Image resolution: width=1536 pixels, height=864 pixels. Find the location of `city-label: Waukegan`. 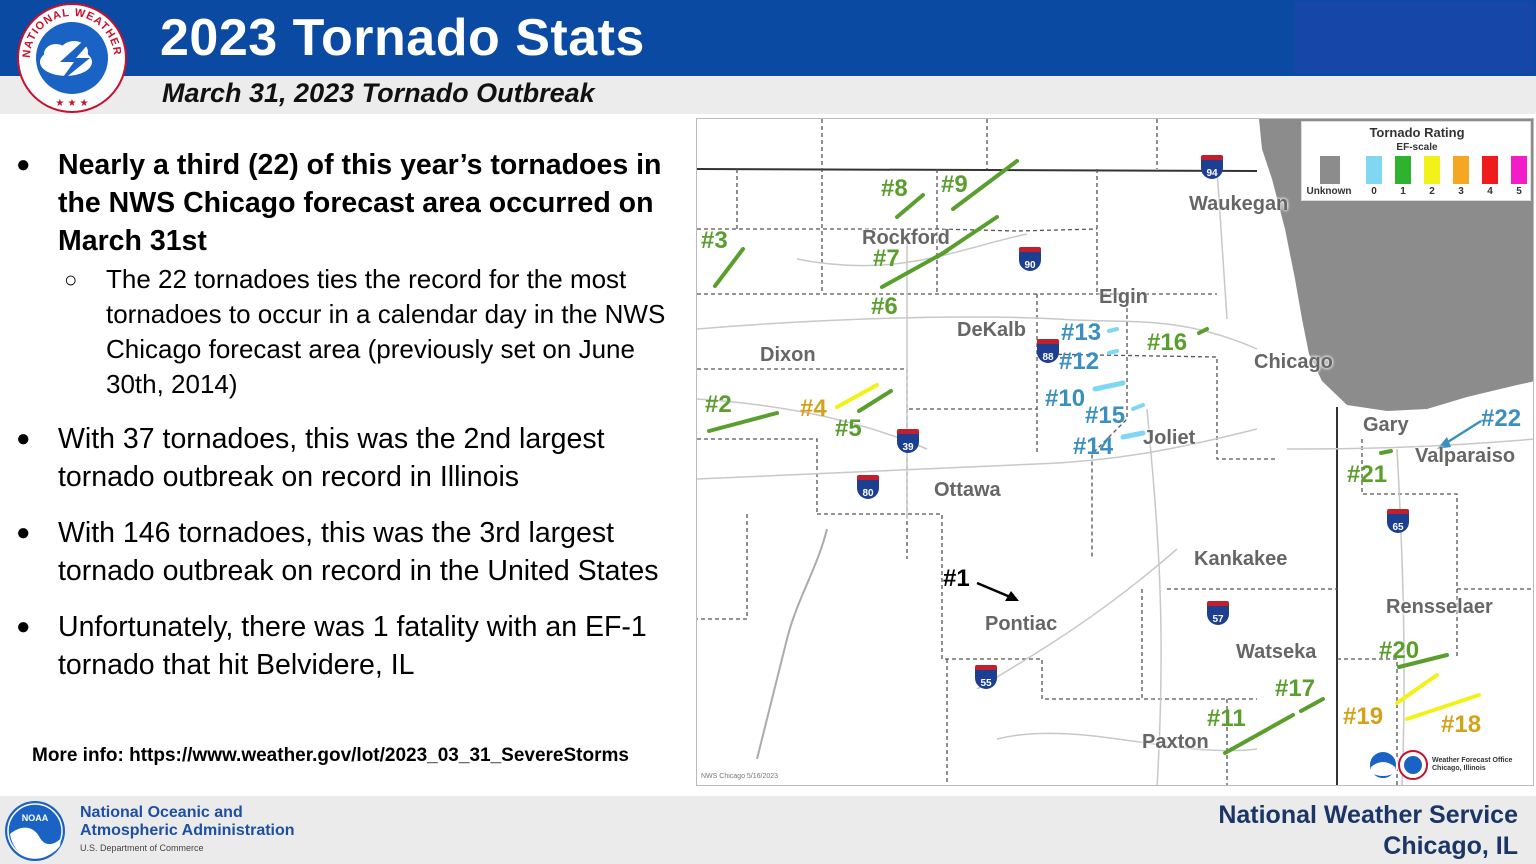

city-label: Waukegan is located at coordinates (1239, 204).